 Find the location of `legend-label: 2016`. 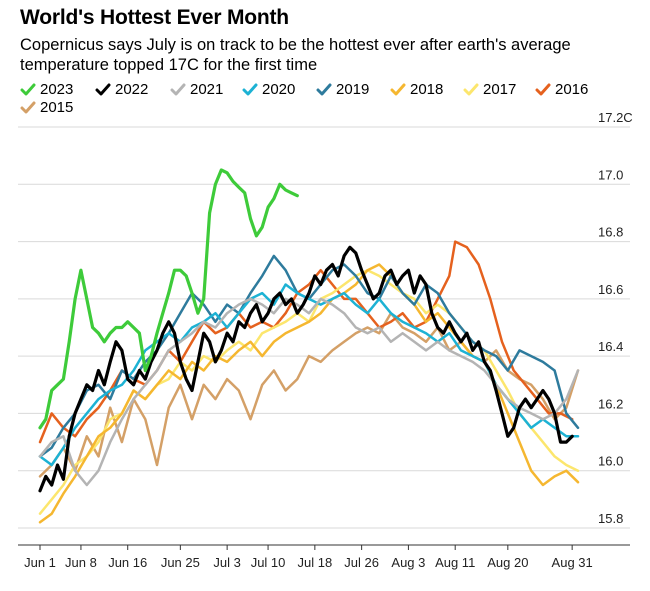

legend-label: 2016 is located at coordinates (572, 89).